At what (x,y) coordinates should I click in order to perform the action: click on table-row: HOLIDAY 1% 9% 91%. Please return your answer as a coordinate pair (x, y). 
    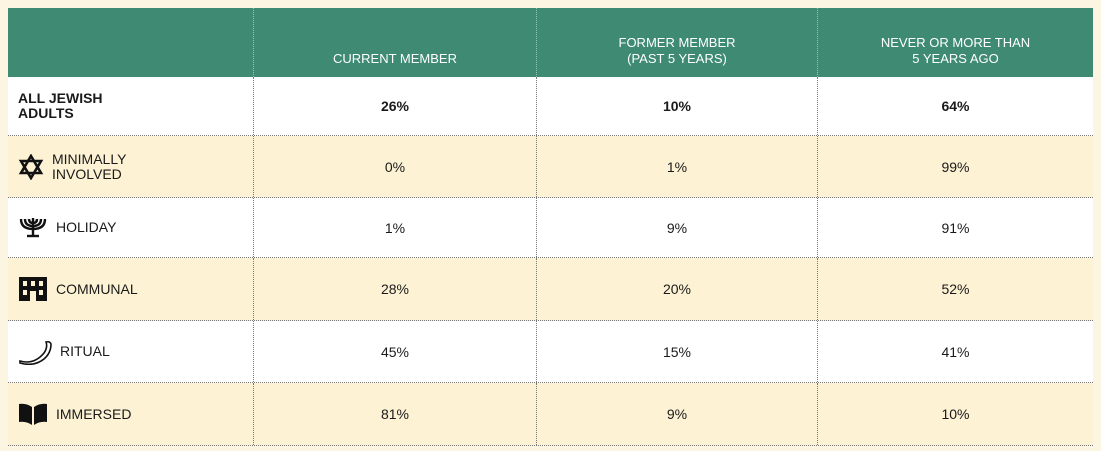
    Looking at the image, I should click on (550, 228).